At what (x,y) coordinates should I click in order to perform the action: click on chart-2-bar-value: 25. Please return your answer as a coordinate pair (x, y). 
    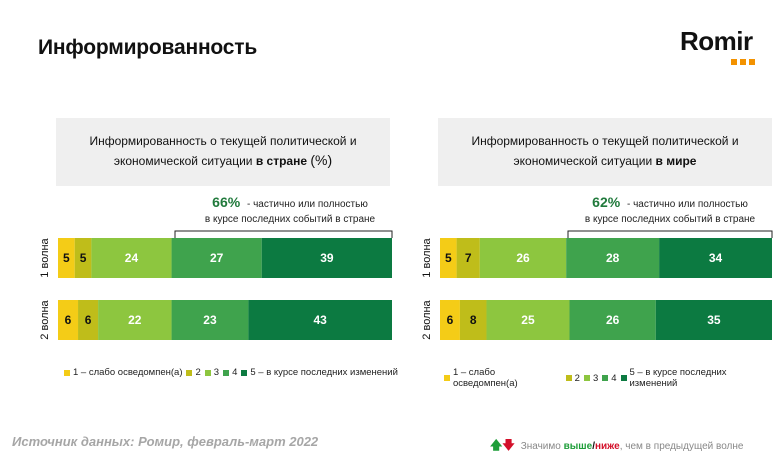
    Looking at the image, I should click on (528, 320).